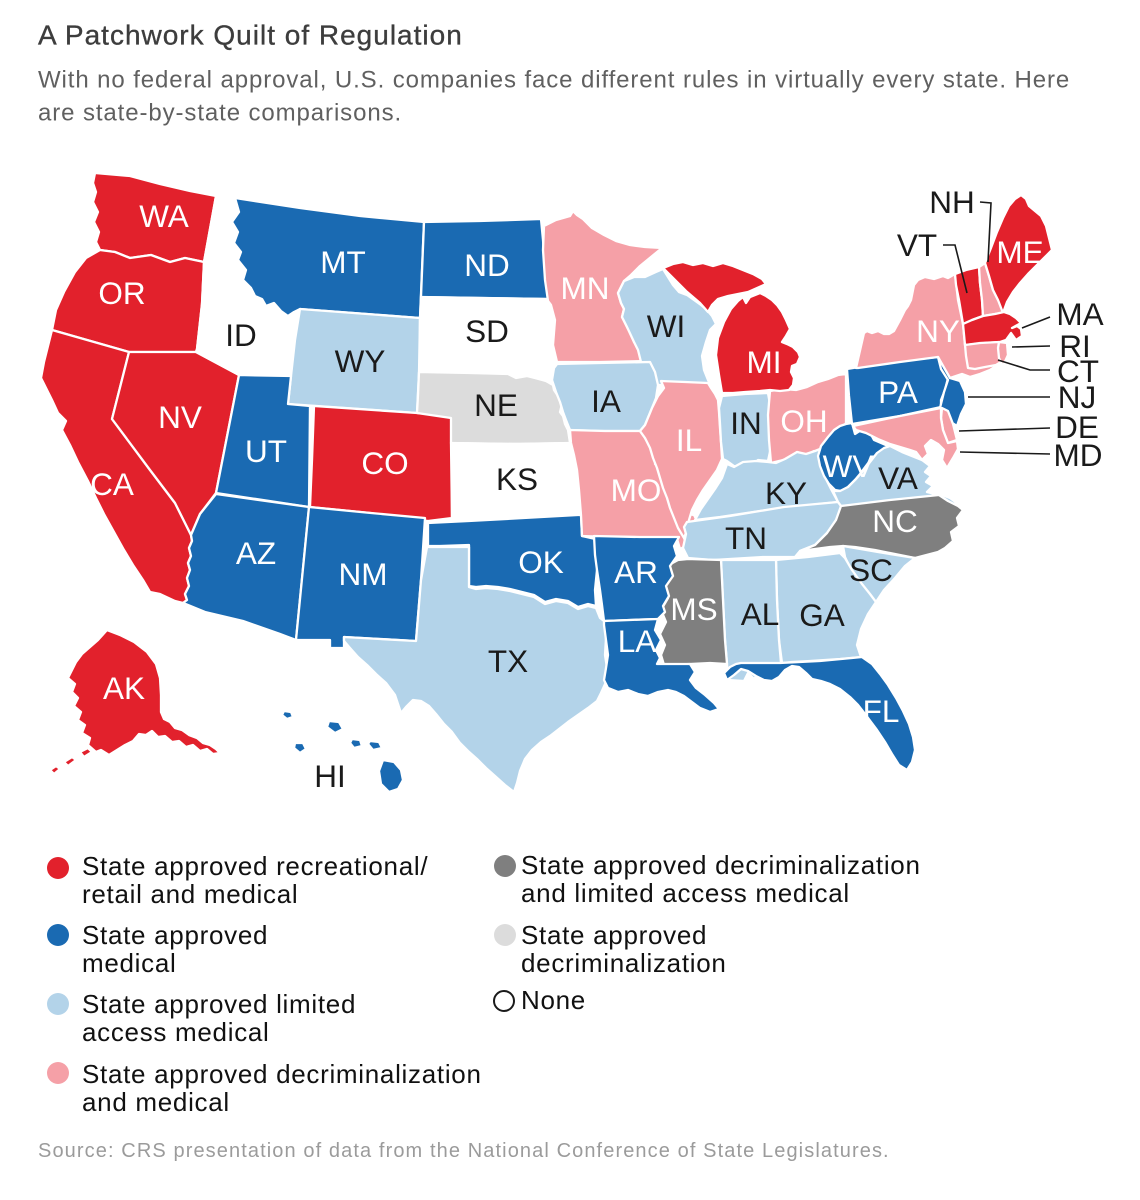 This screenshot has width=1140, height=1200. Describe the element at coordinates (1019, 252) in the screenshot. I see `svg-text: ME` at that location.